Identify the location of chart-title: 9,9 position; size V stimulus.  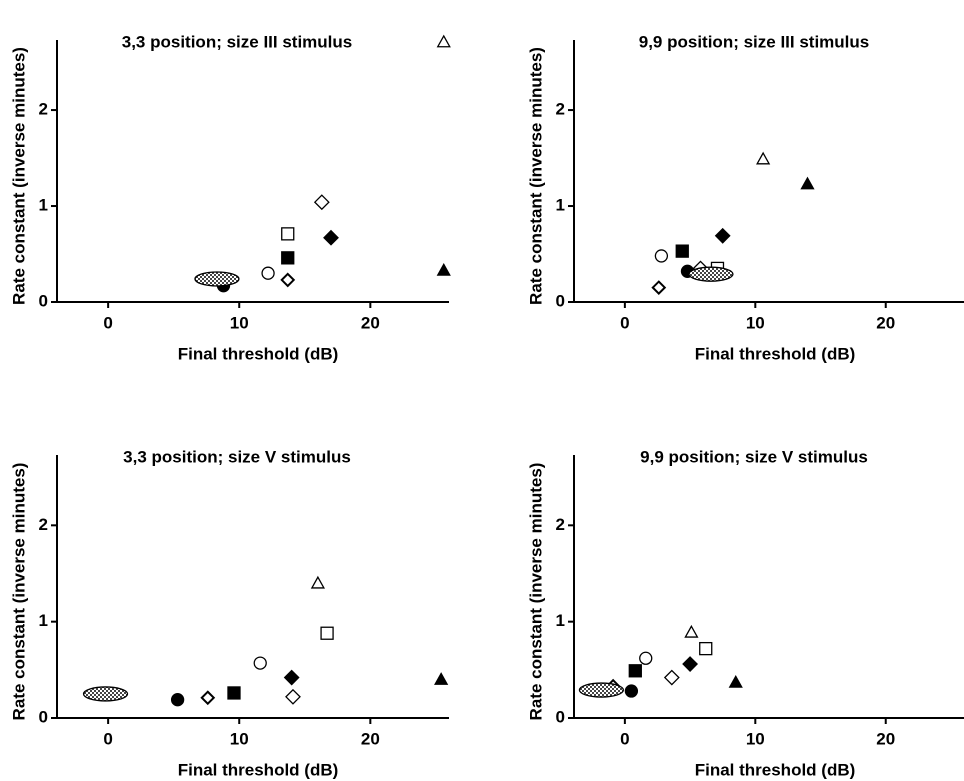
(754, 456).